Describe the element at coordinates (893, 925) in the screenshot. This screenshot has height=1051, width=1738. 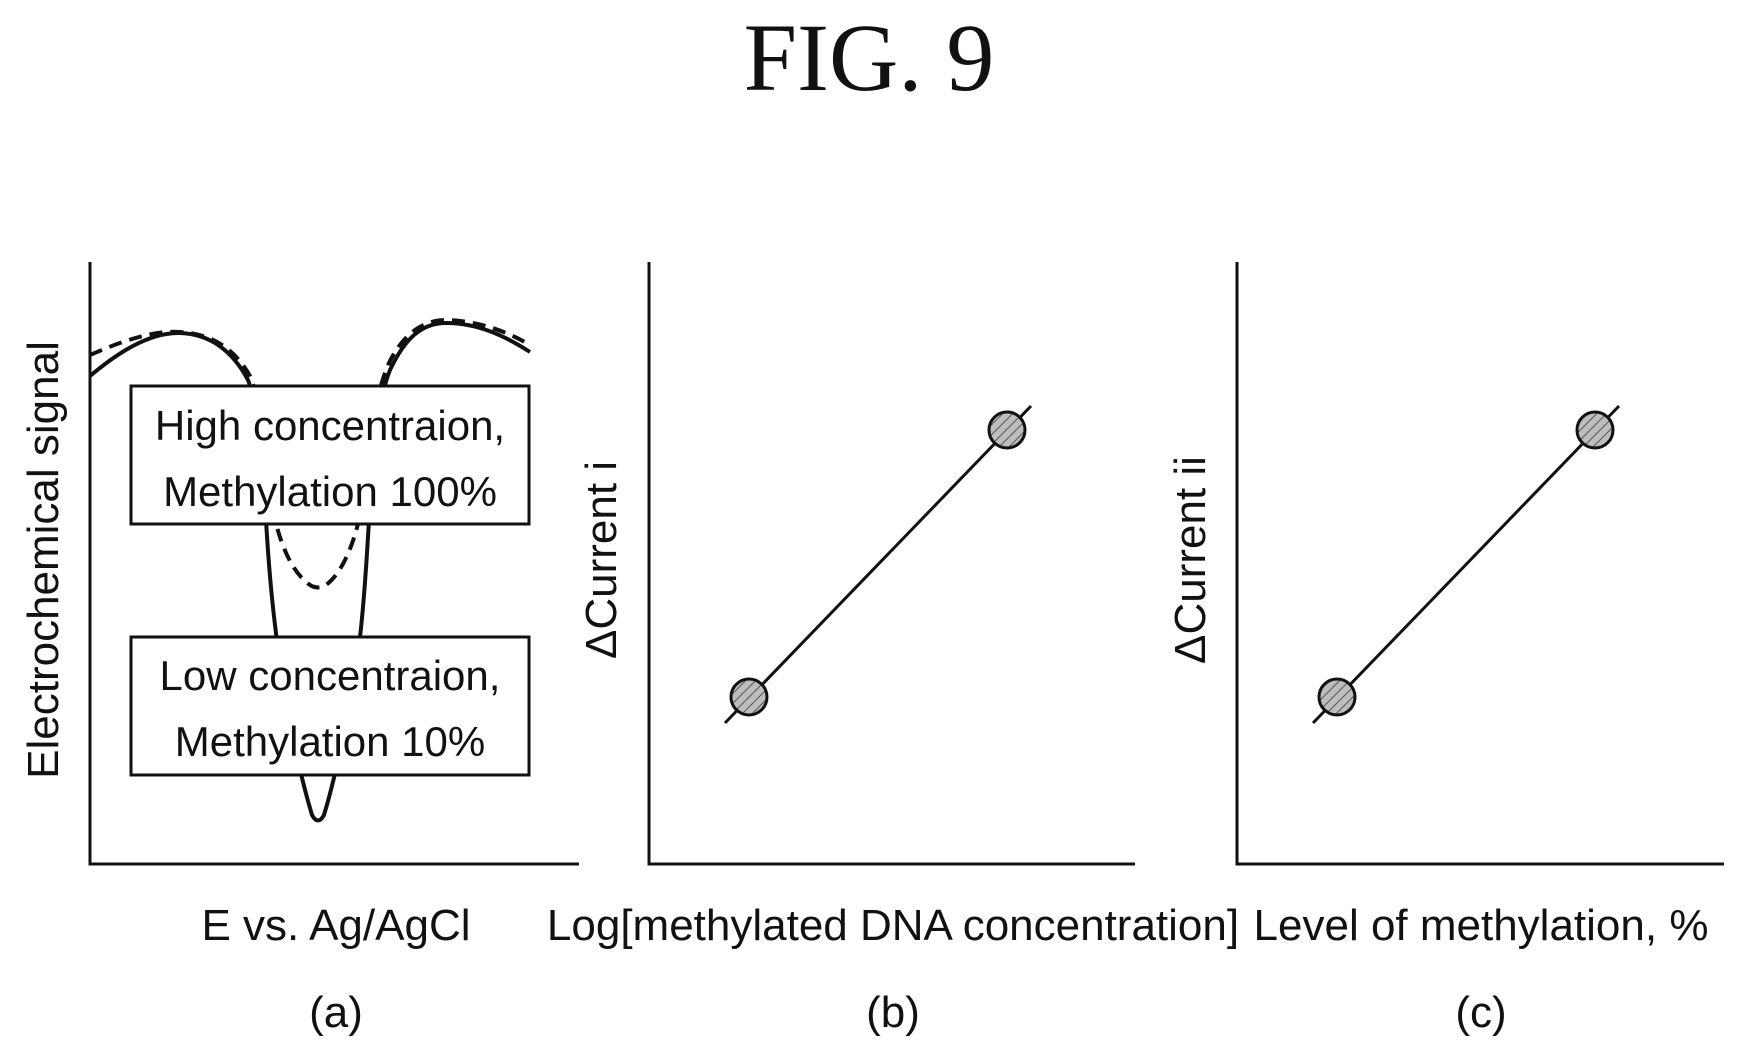
I see `panel-b-xlabel: Log[methylated DNA concentration]` at that location.